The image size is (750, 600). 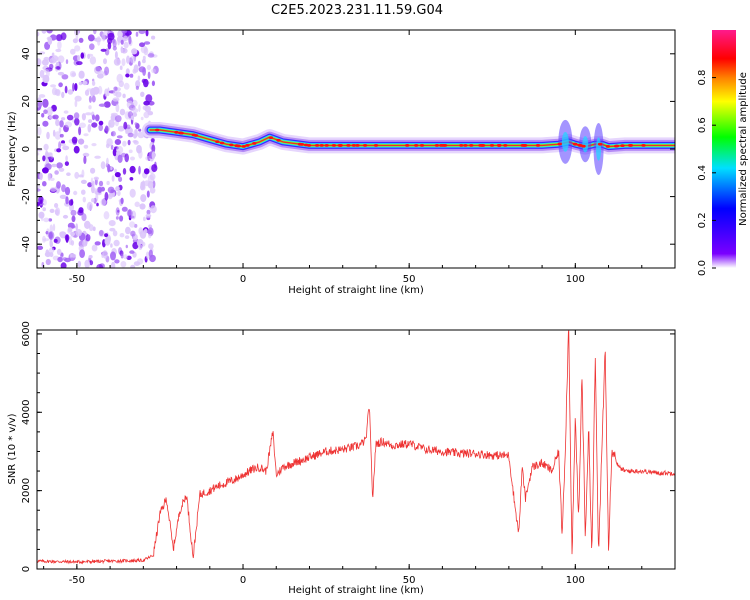 What do you see at coordinates (26, 490) in the screenshot?
I see `y-tick-label: 2000` at bounding box center [26, 490].